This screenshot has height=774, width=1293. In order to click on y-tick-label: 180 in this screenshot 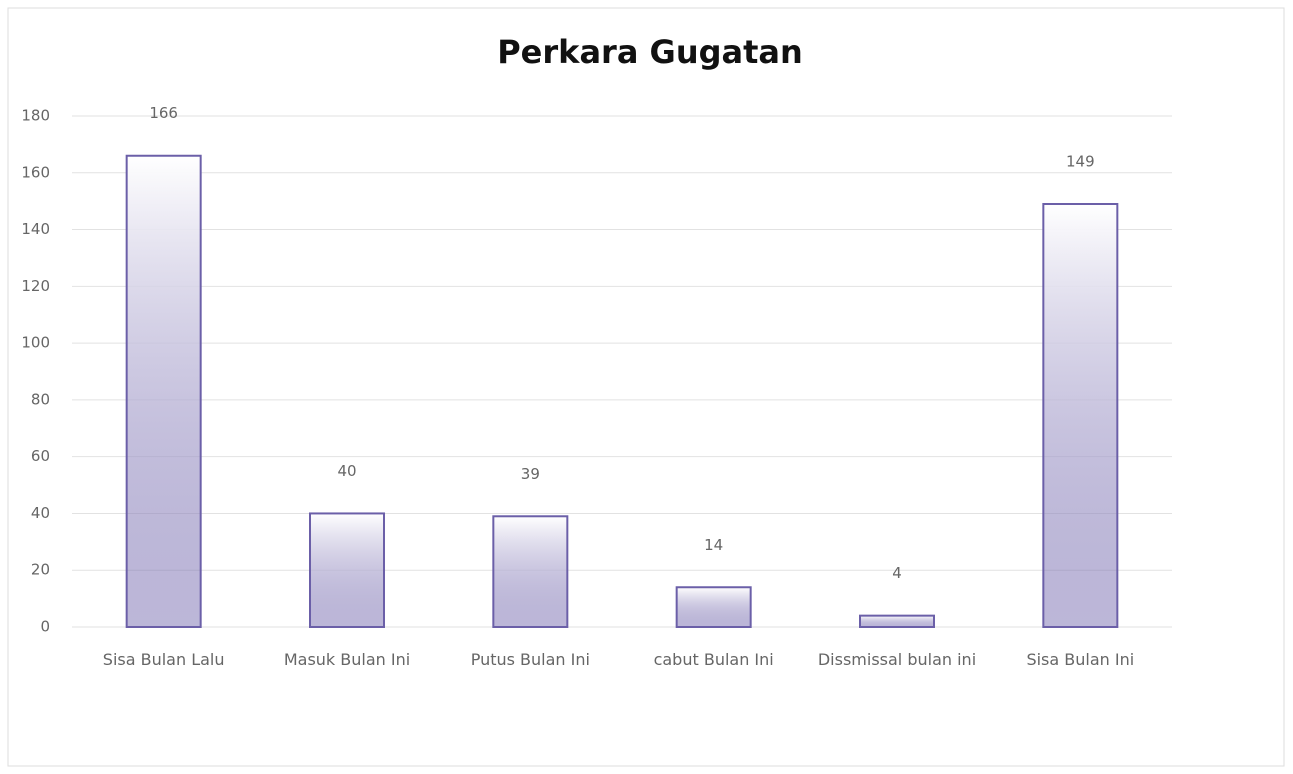, I will do `click(35, 116)`.